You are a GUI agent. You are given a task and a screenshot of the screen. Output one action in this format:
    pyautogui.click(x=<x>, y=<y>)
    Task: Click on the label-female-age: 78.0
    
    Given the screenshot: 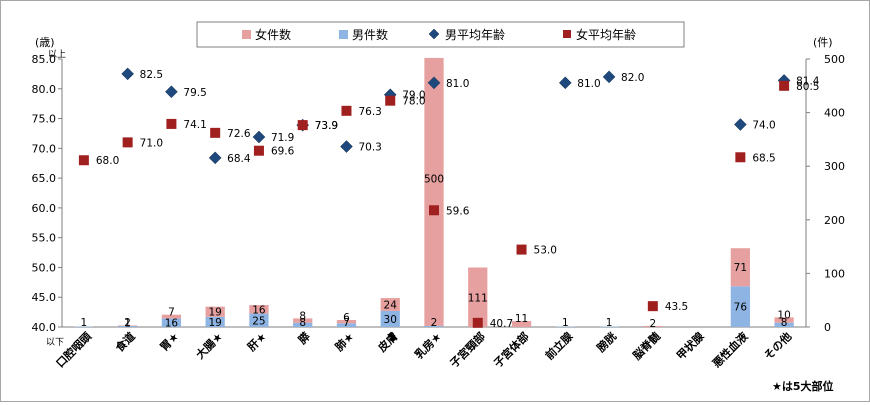 What is the action you would take?
    pyautogui.click(x=413, y=102)
    